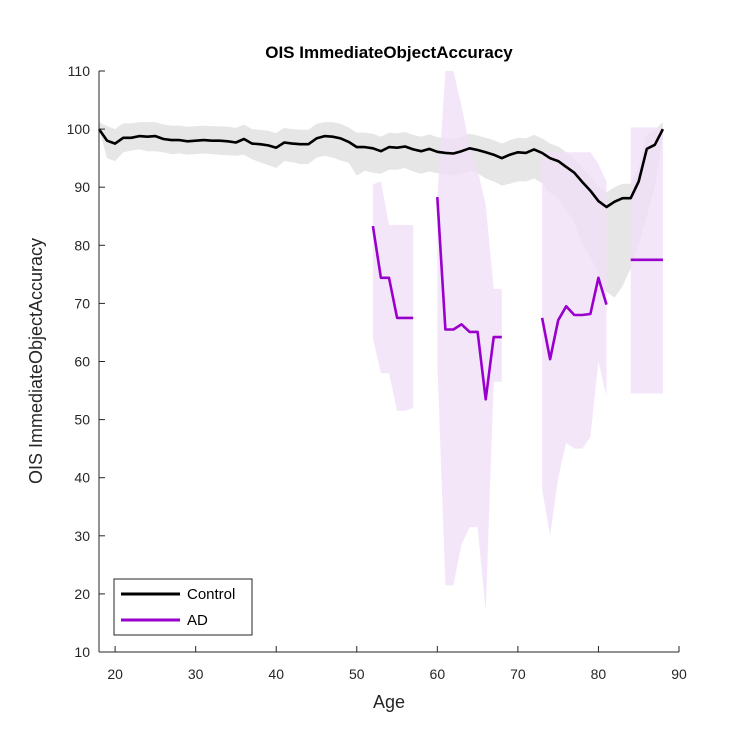 The height and width of the screenshot is (750, 750). I want to click on x-tick-label: 60, so click(438, 674).